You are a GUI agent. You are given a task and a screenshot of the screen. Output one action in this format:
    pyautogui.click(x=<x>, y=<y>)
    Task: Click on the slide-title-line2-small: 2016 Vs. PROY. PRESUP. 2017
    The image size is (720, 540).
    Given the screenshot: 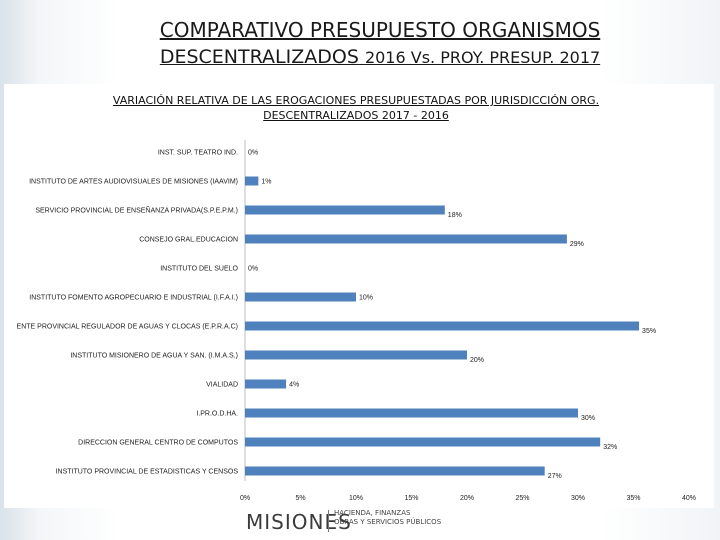 What is the action you would take?
    pyautogui.click(x=482, y=57)
    